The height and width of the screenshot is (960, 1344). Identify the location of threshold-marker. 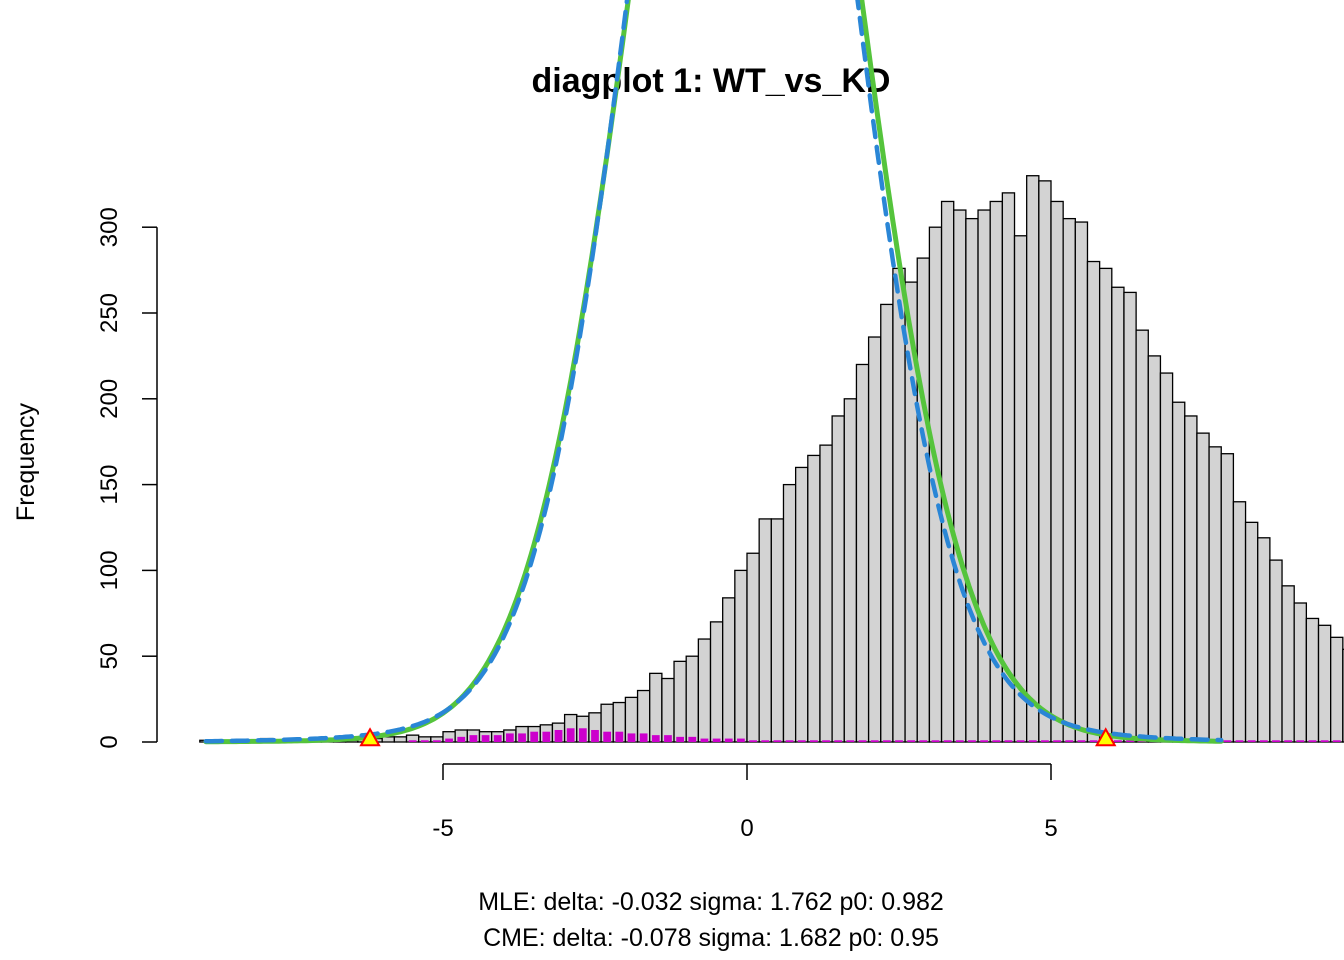
(1106, 737).